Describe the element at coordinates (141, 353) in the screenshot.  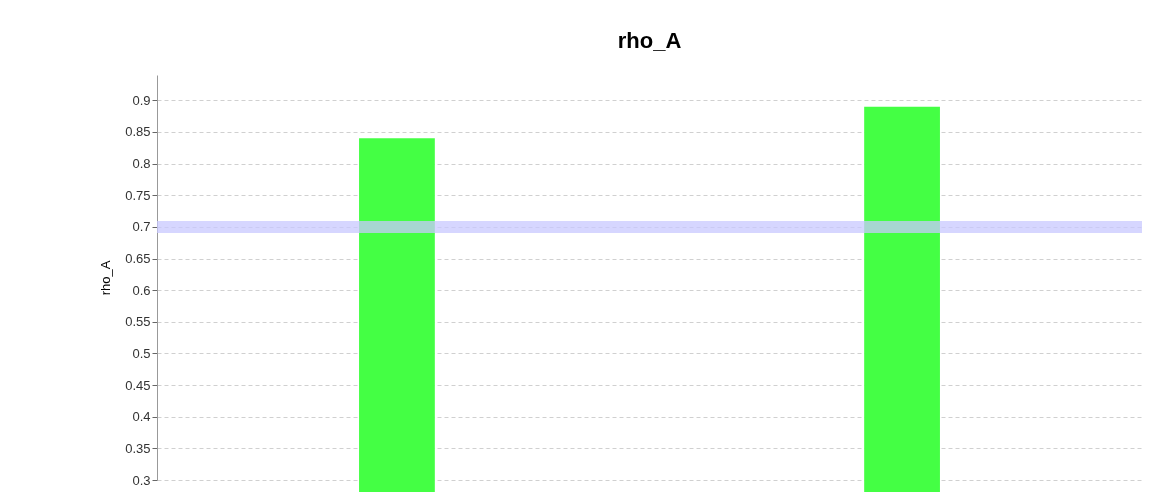
I see `y-tick-label: 0.5` at that location.